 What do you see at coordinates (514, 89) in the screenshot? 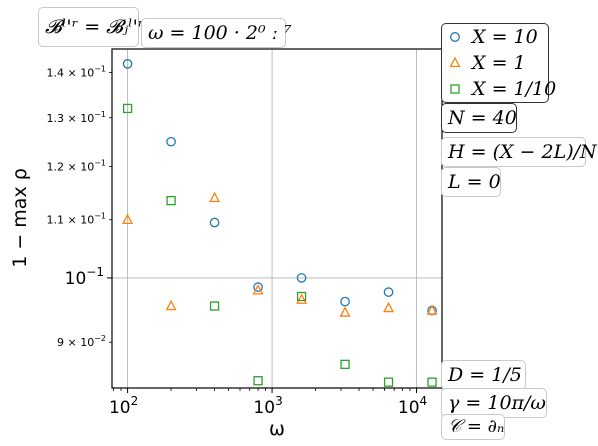
I see `legend-label: X = 1/10` at bounding box center [514, 89].